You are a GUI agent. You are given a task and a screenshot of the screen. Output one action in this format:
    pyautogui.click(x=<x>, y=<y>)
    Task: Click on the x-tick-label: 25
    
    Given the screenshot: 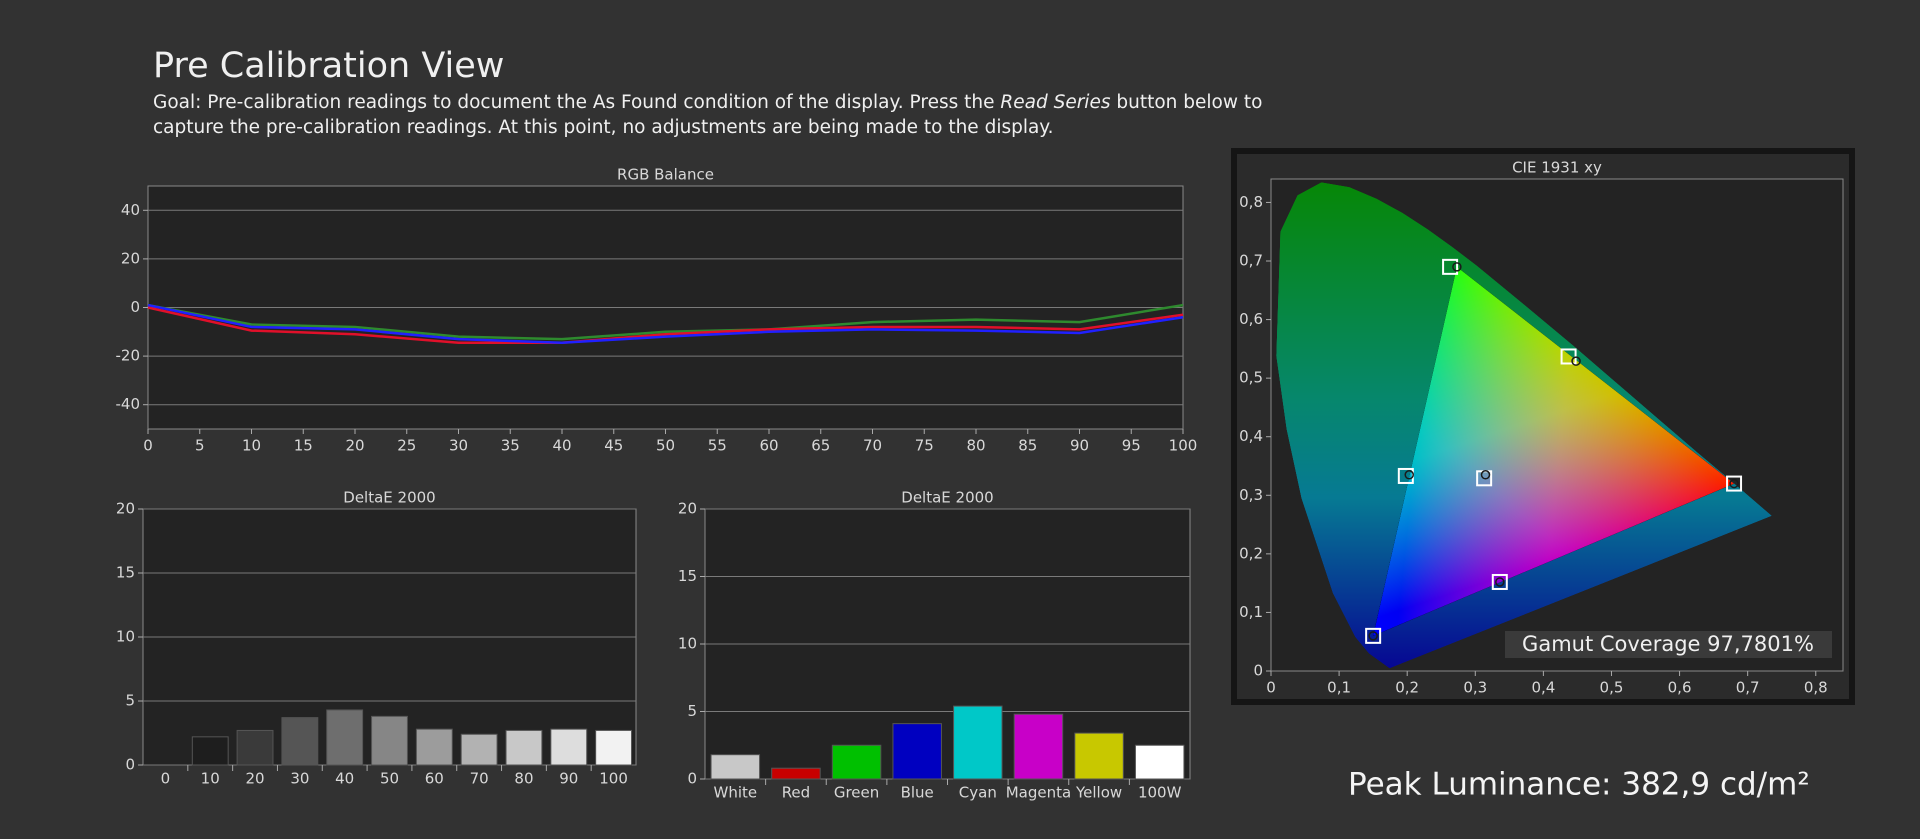 What is the action you would take?
    pyautogui.click(x=406, y=446)
    